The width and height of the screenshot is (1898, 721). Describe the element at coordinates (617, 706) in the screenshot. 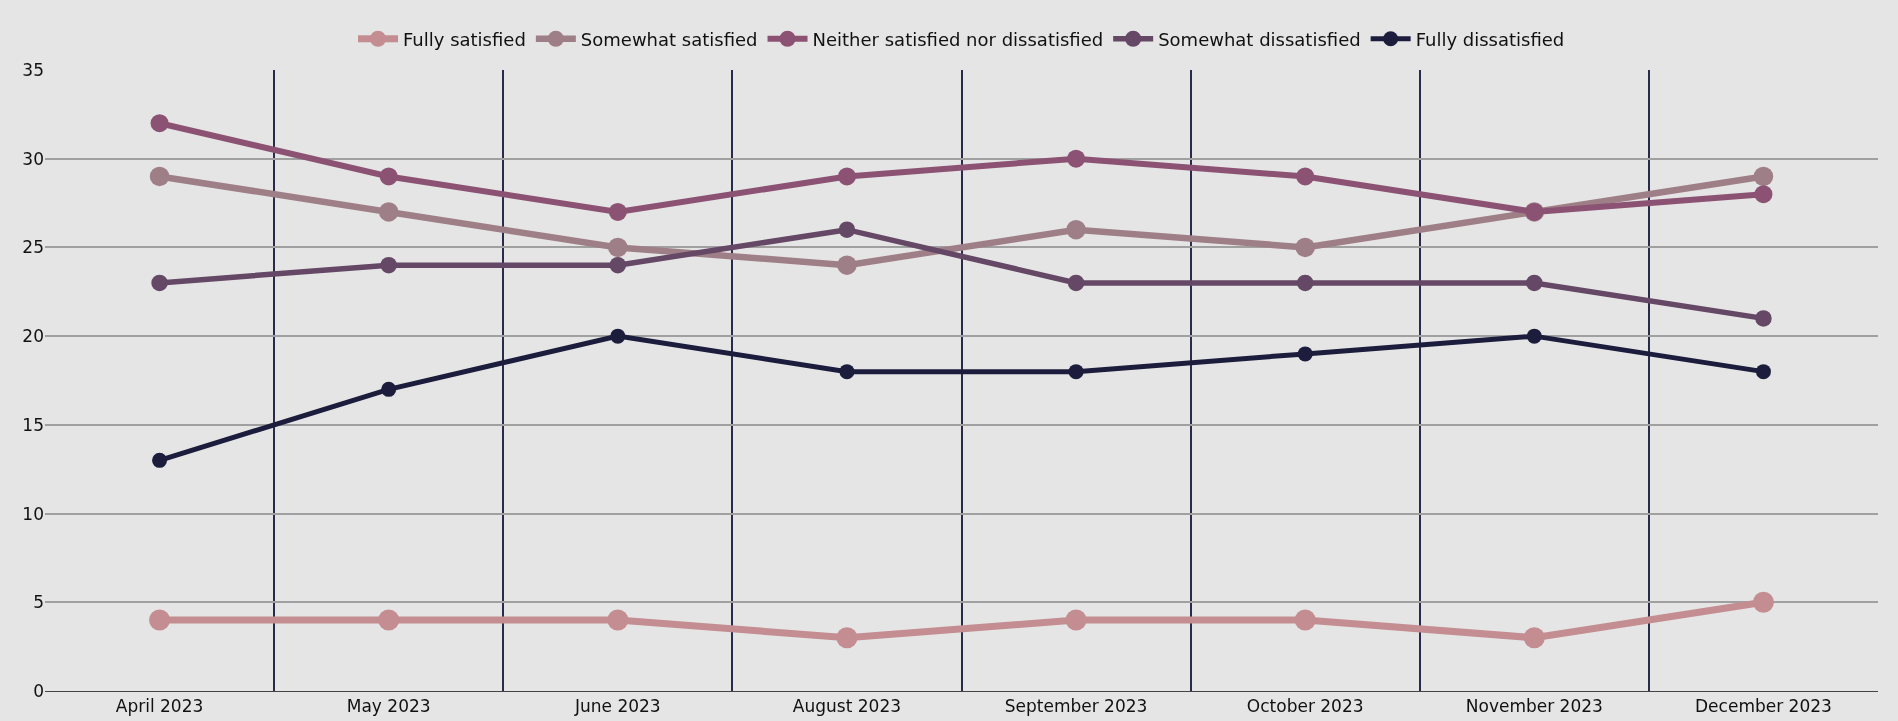

I see `x-tick-label: June 2023` at that location.